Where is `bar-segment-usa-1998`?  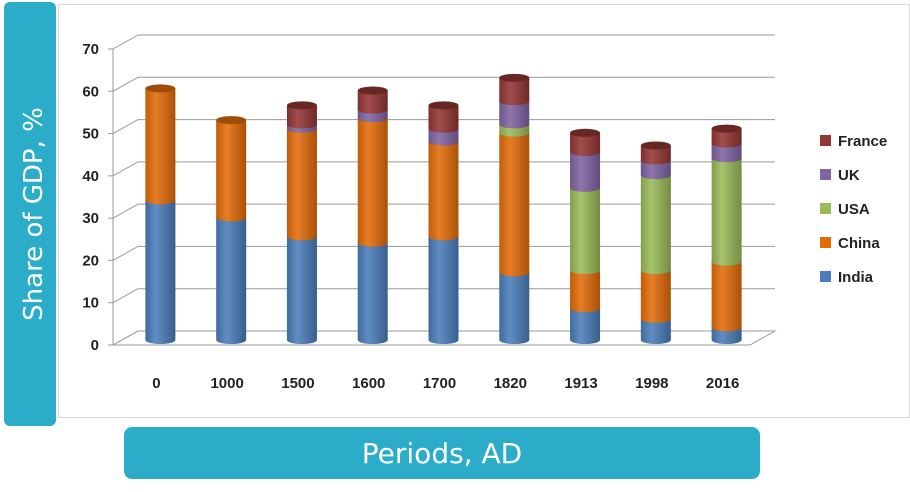 bar-segment-usa-1998 is located at coordinates (655, 223).